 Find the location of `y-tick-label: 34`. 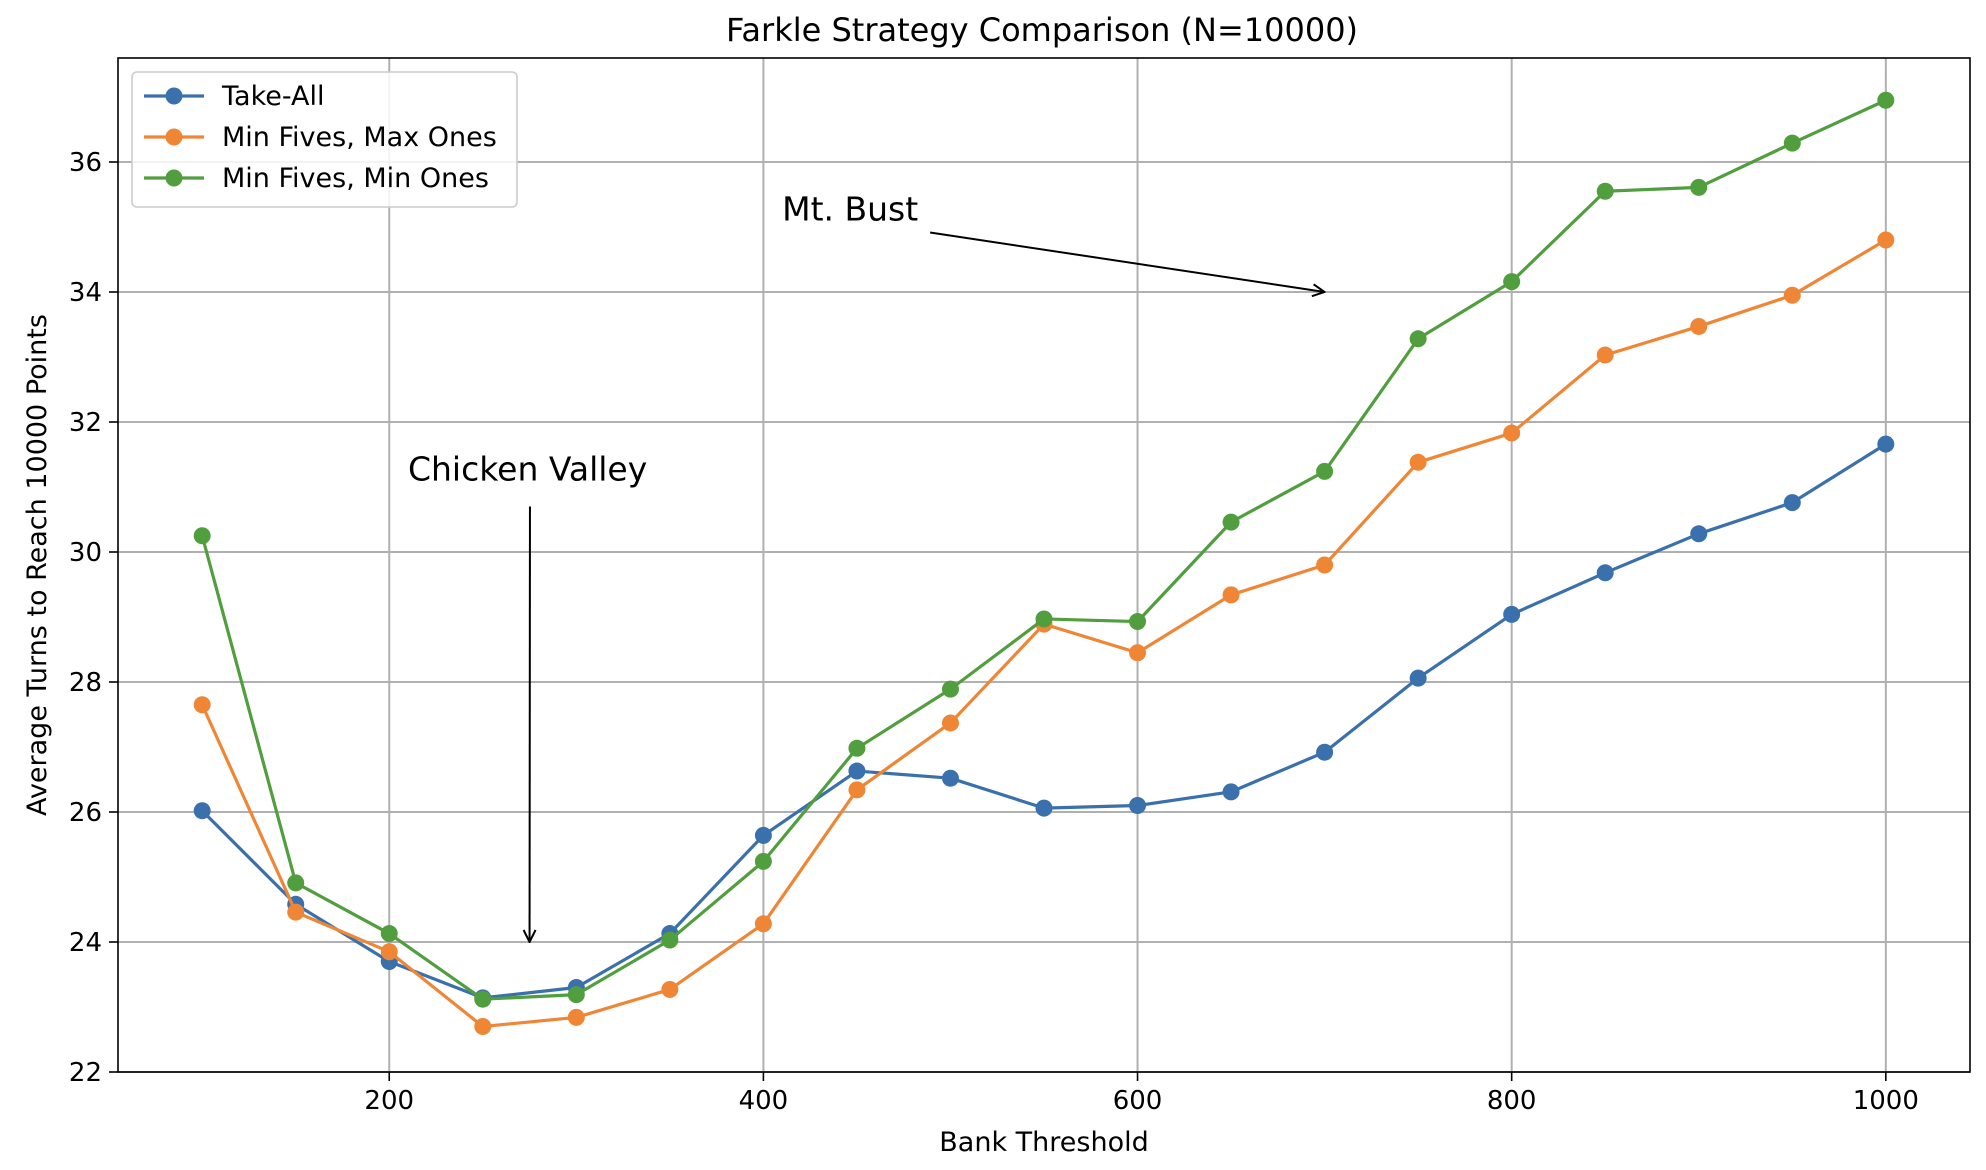

y-tick-label: 34 is located at coordinates (85, 293).